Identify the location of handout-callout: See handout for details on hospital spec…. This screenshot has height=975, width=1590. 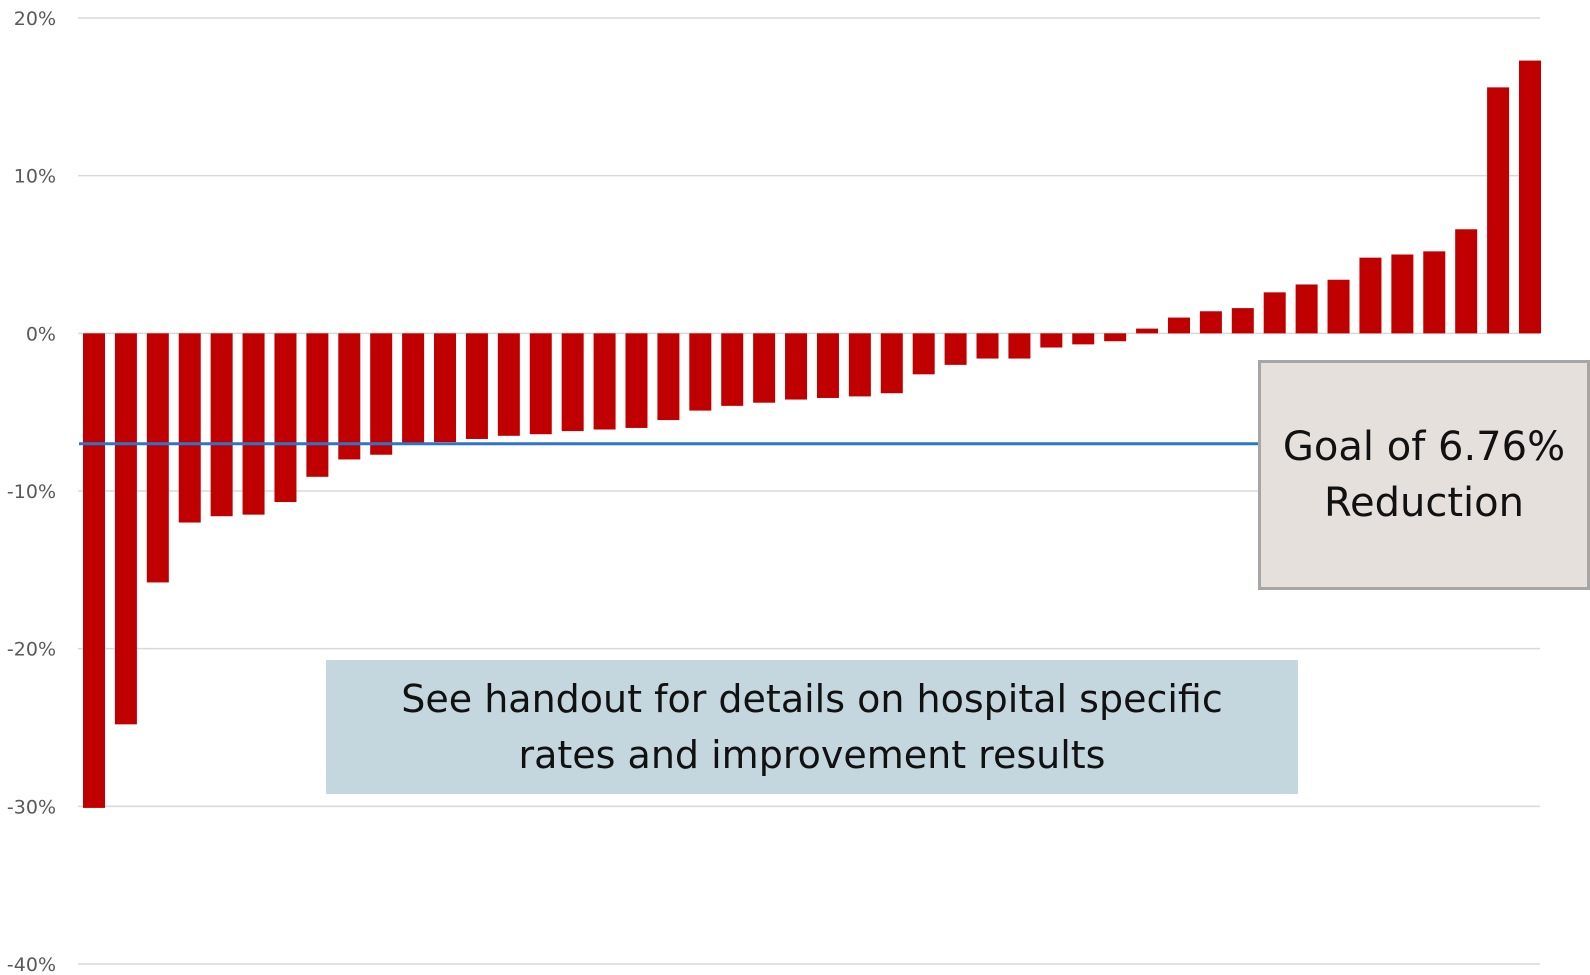
(812, 727).